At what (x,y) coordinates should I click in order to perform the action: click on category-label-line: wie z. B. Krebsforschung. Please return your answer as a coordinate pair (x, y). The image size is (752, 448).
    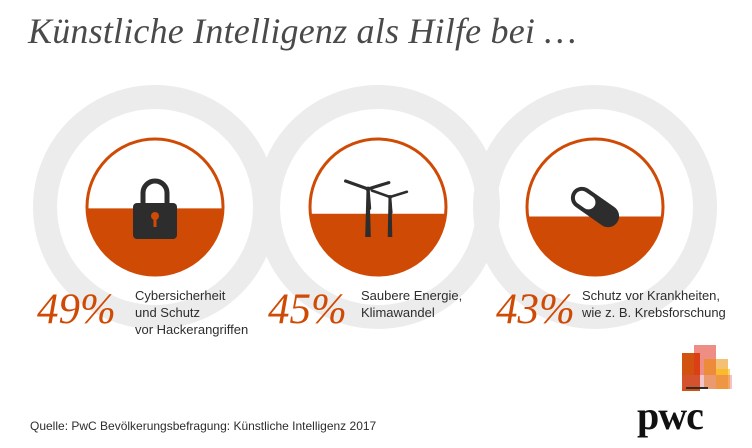
    Looking at the image, I should click on (654, 312).